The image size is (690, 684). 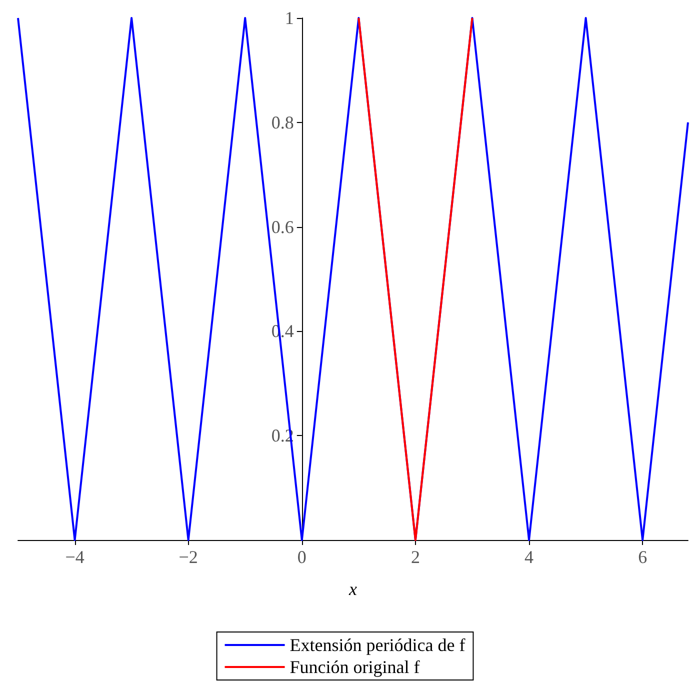 What do you see at coordinates (415, 557) in the screenshot?
I see `x-tick-label: 2` at bounding box center [415, 557].